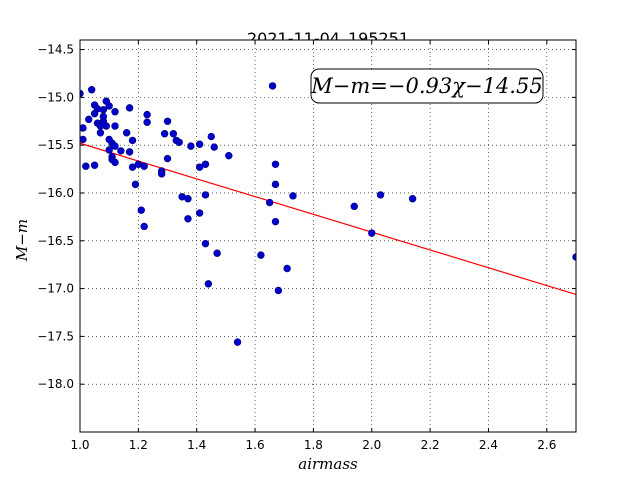 This screenshot has height=480, width=640. I want to click on annotation-box, so click(427, 86).